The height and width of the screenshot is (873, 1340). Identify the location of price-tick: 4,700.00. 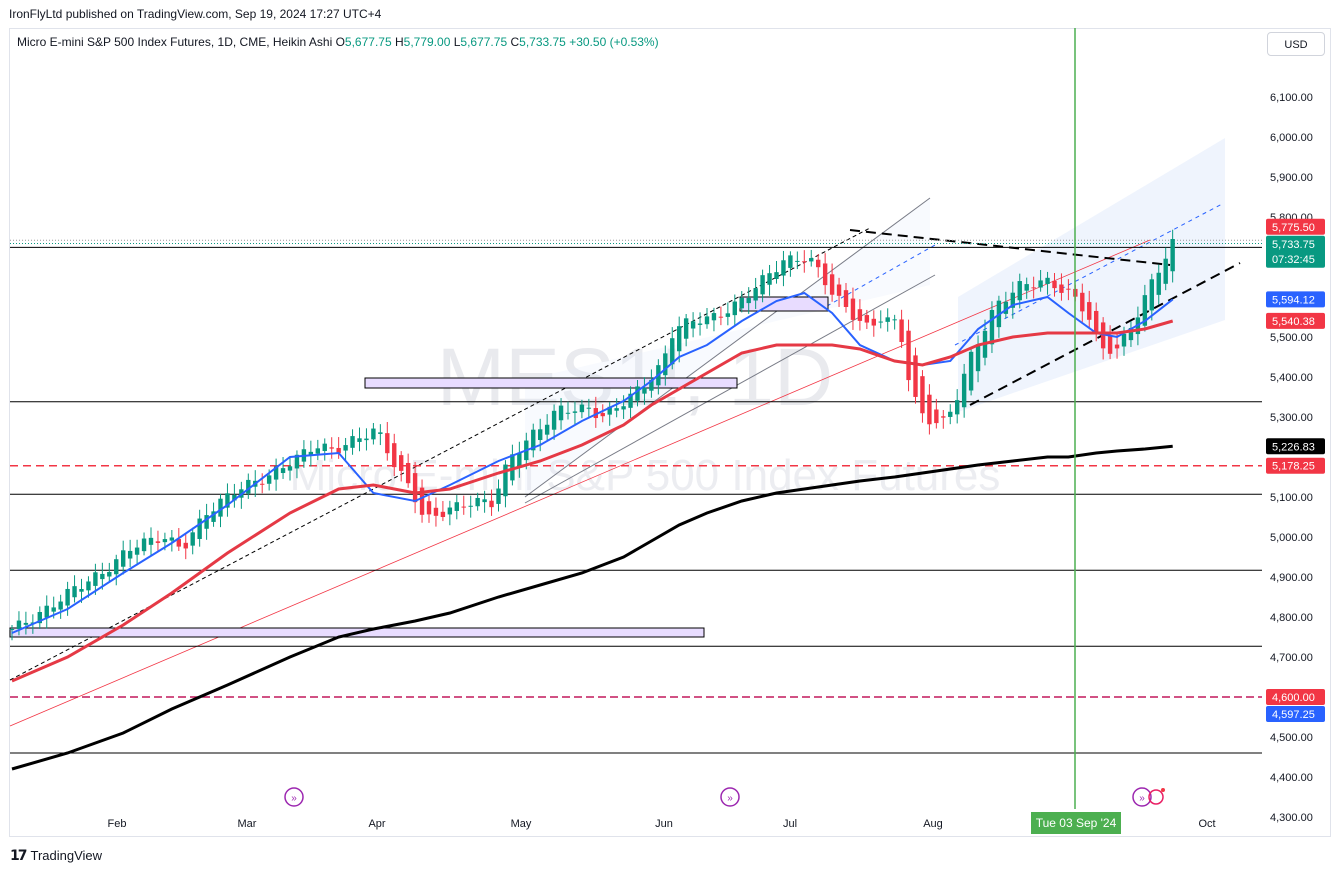
(1291, 658).